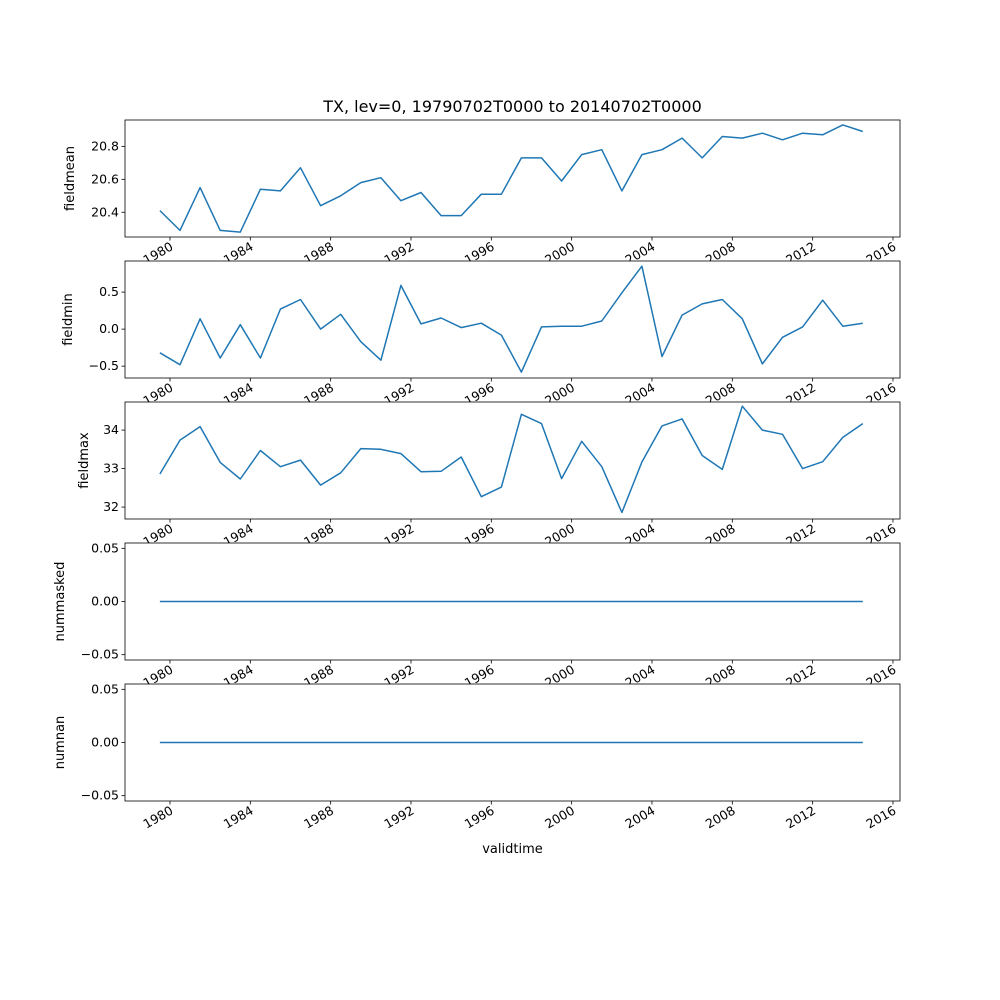 This screenshot has height=1000, width=1000. Describe the element at coordinates (109, 291) in the screenshot. I see `y-tick-label: 0.5` at that location.